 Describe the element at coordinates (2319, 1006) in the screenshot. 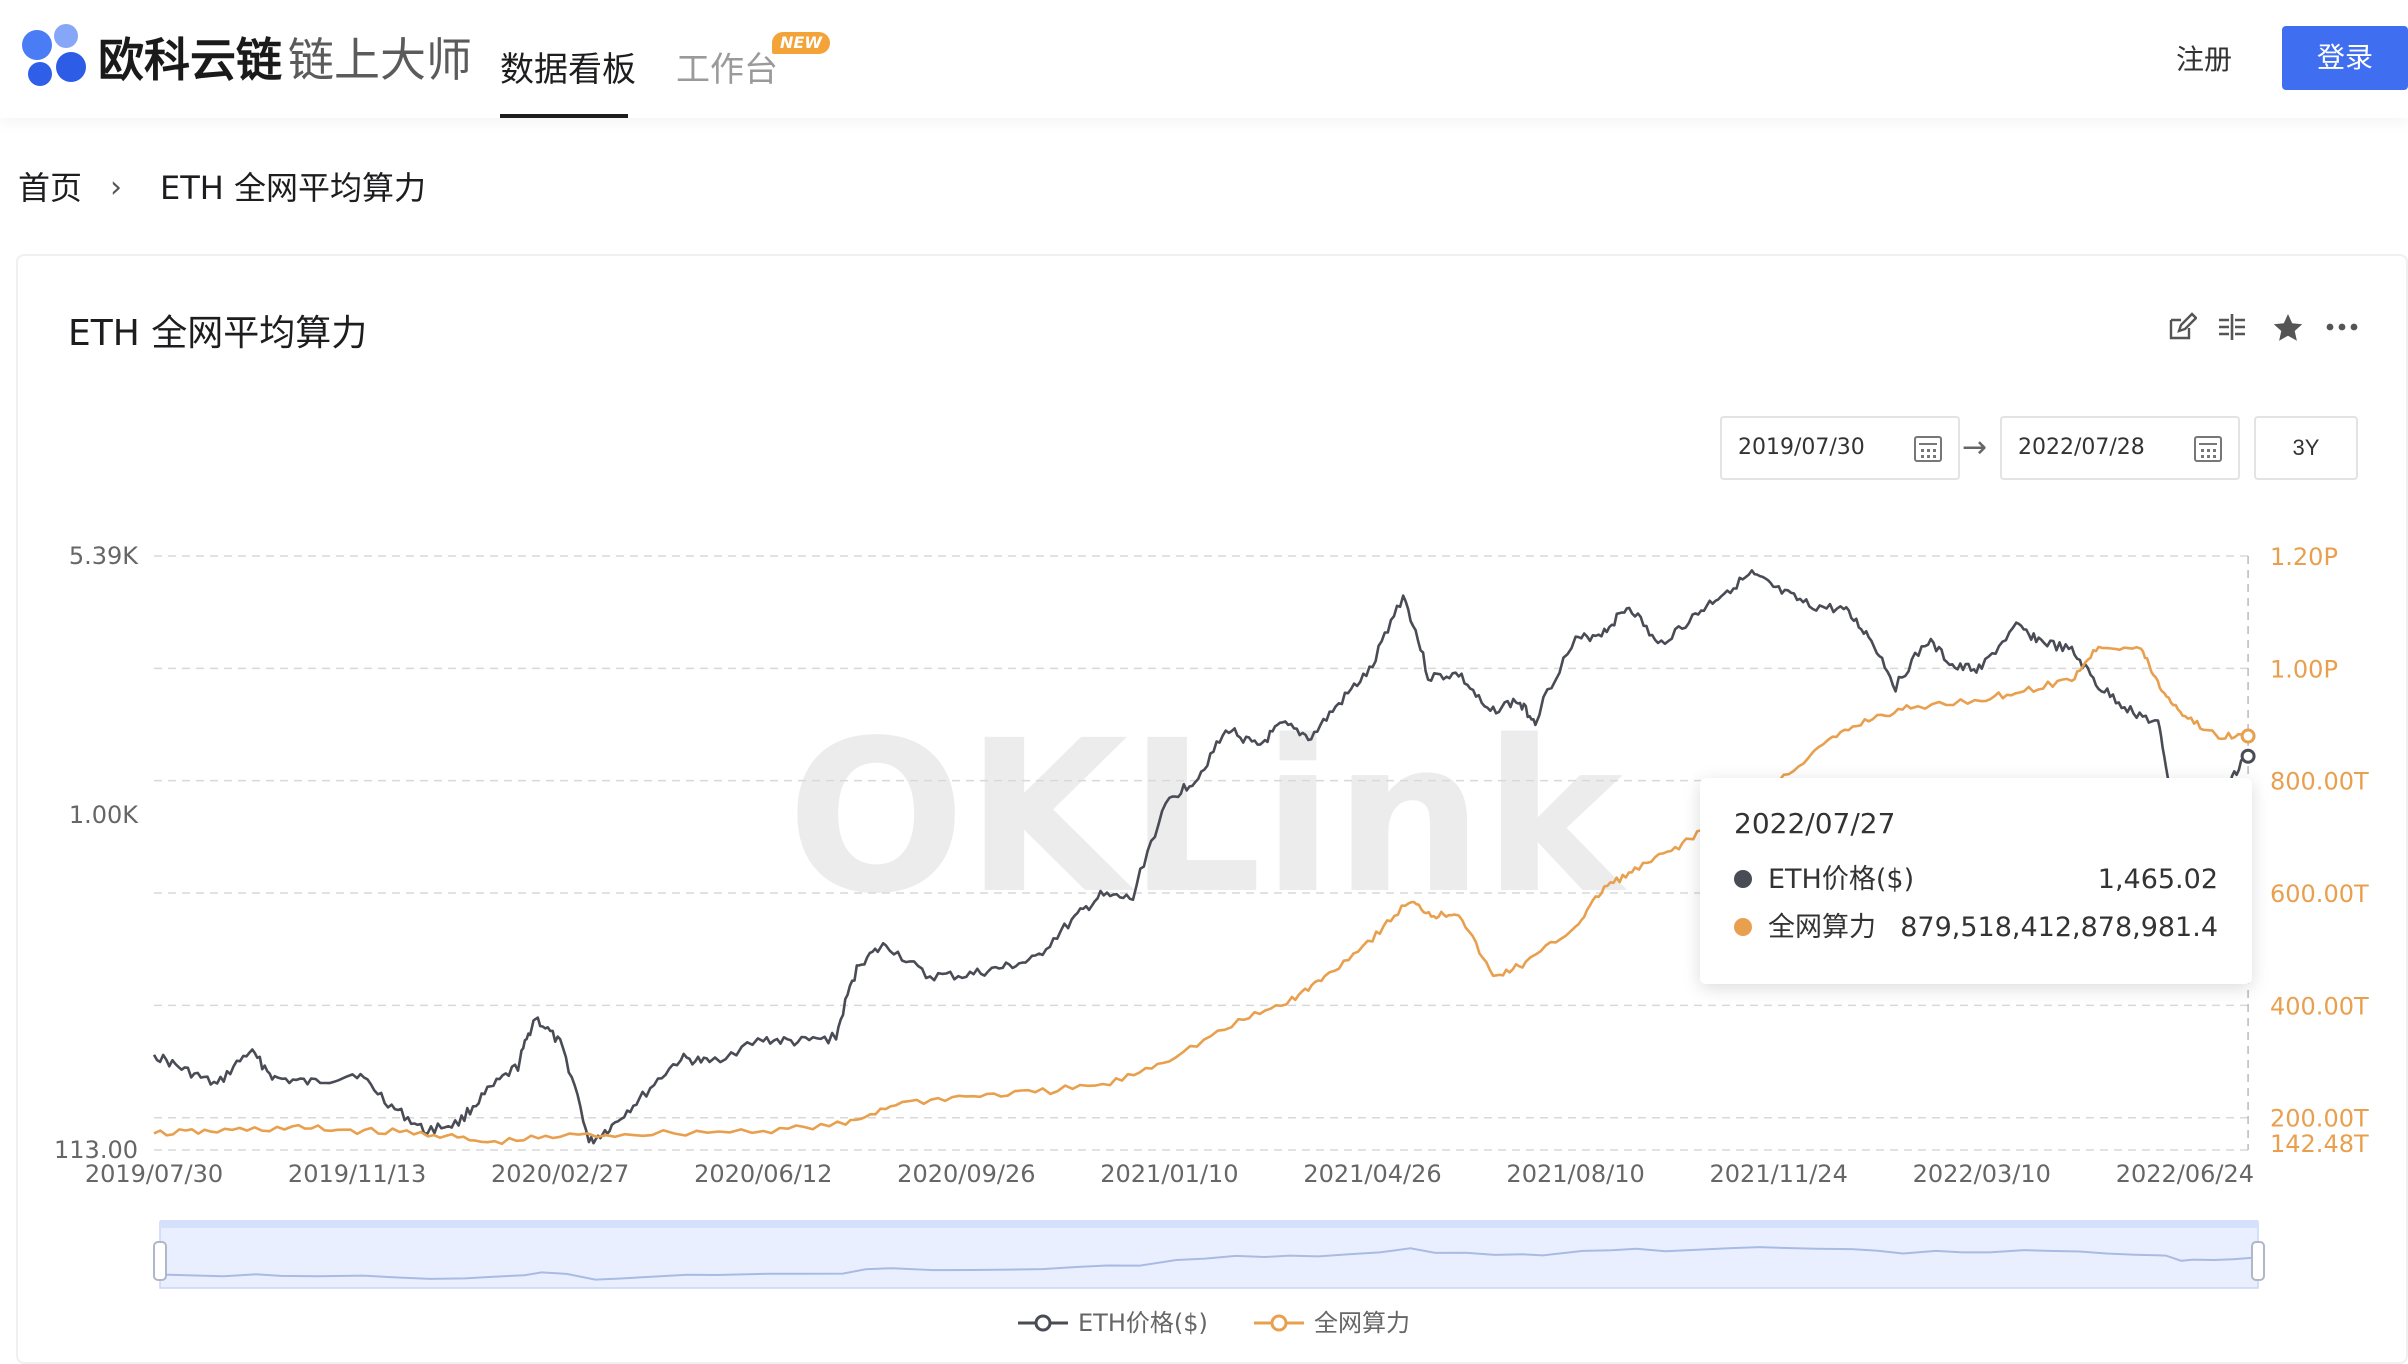

I see `right-axis-tick-label: 400.00T` at that location.